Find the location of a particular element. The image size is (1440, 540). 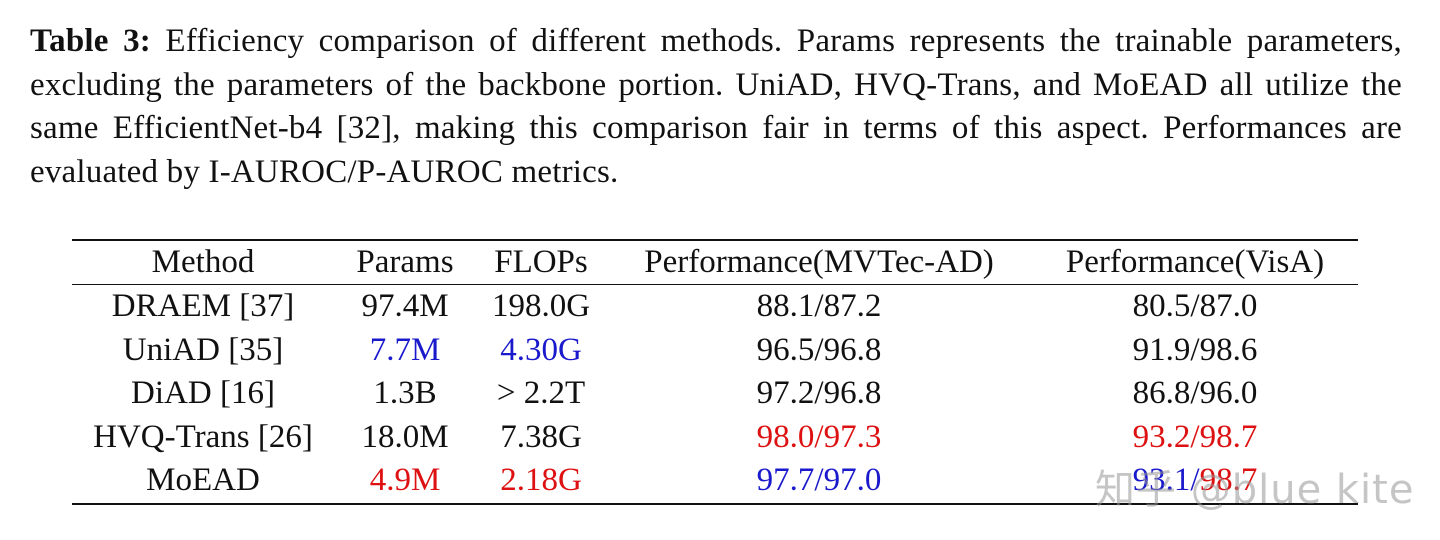

header-performance-mvtec: Performance(MVTec-AD) is located at coordinates (819, 262).